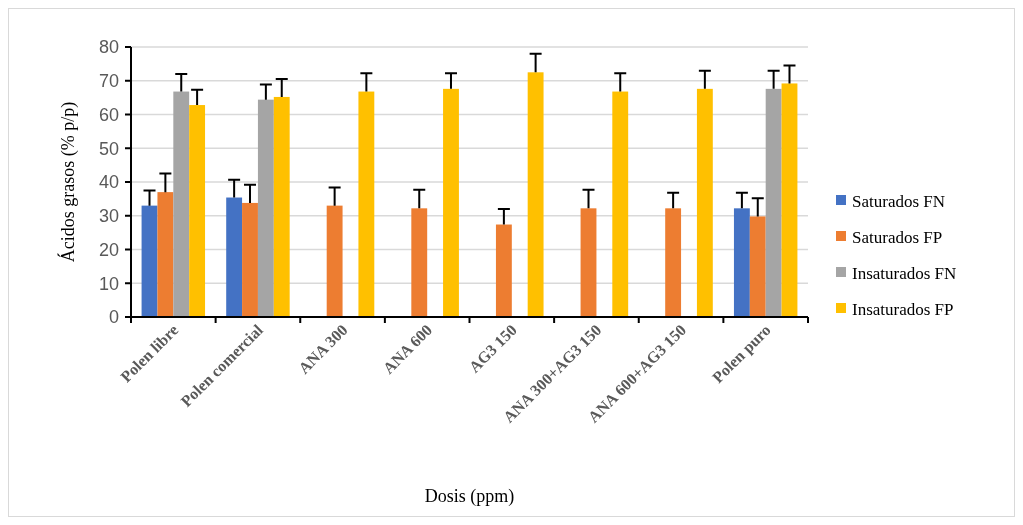  I want to click on y-tick-label: 50, so click(108, 148).